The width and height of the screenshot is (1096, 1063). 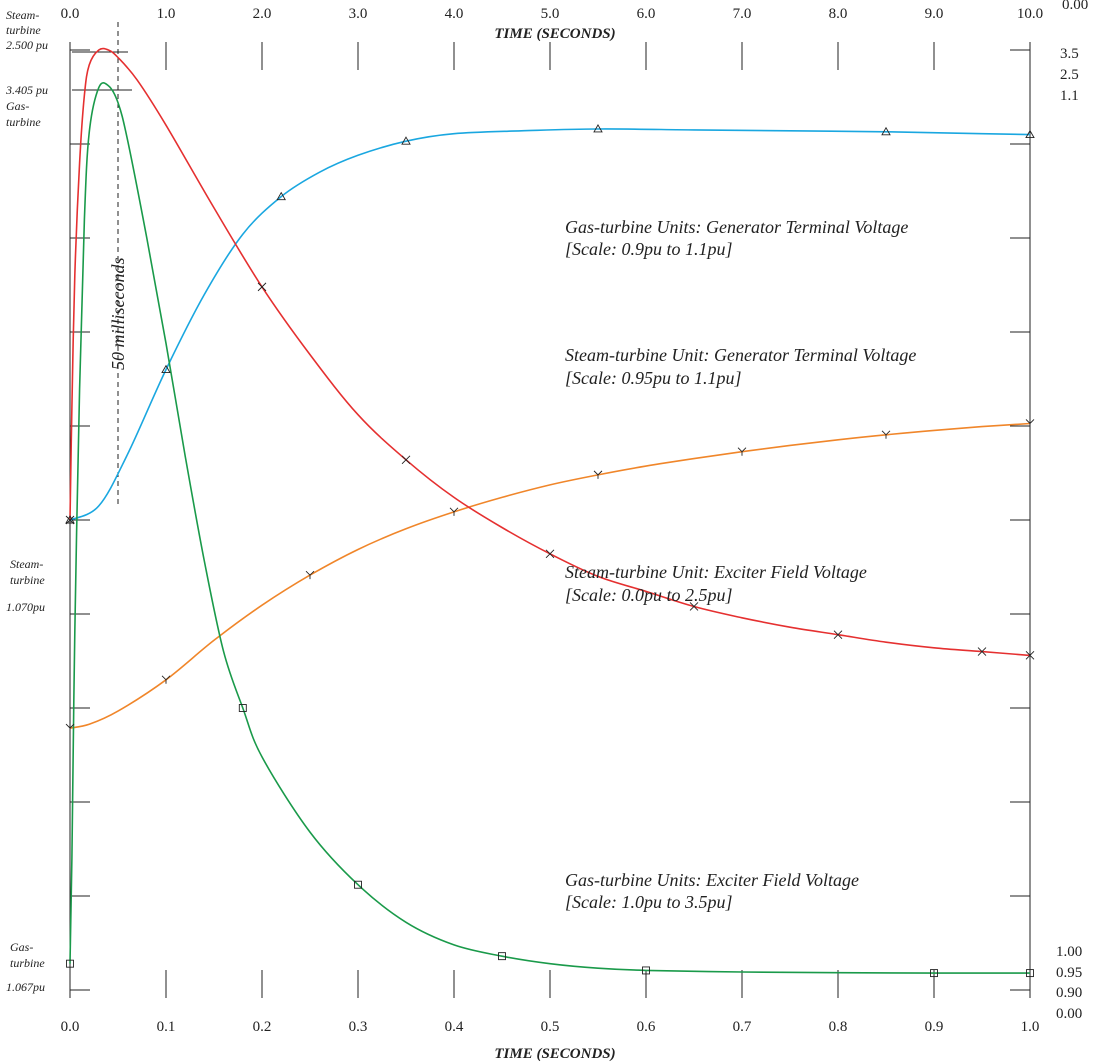 What do you see at coordinates (22, 15) in the screenshot?
I see `side-steam-top-1: Steam-` at bounding box center [22, 15].